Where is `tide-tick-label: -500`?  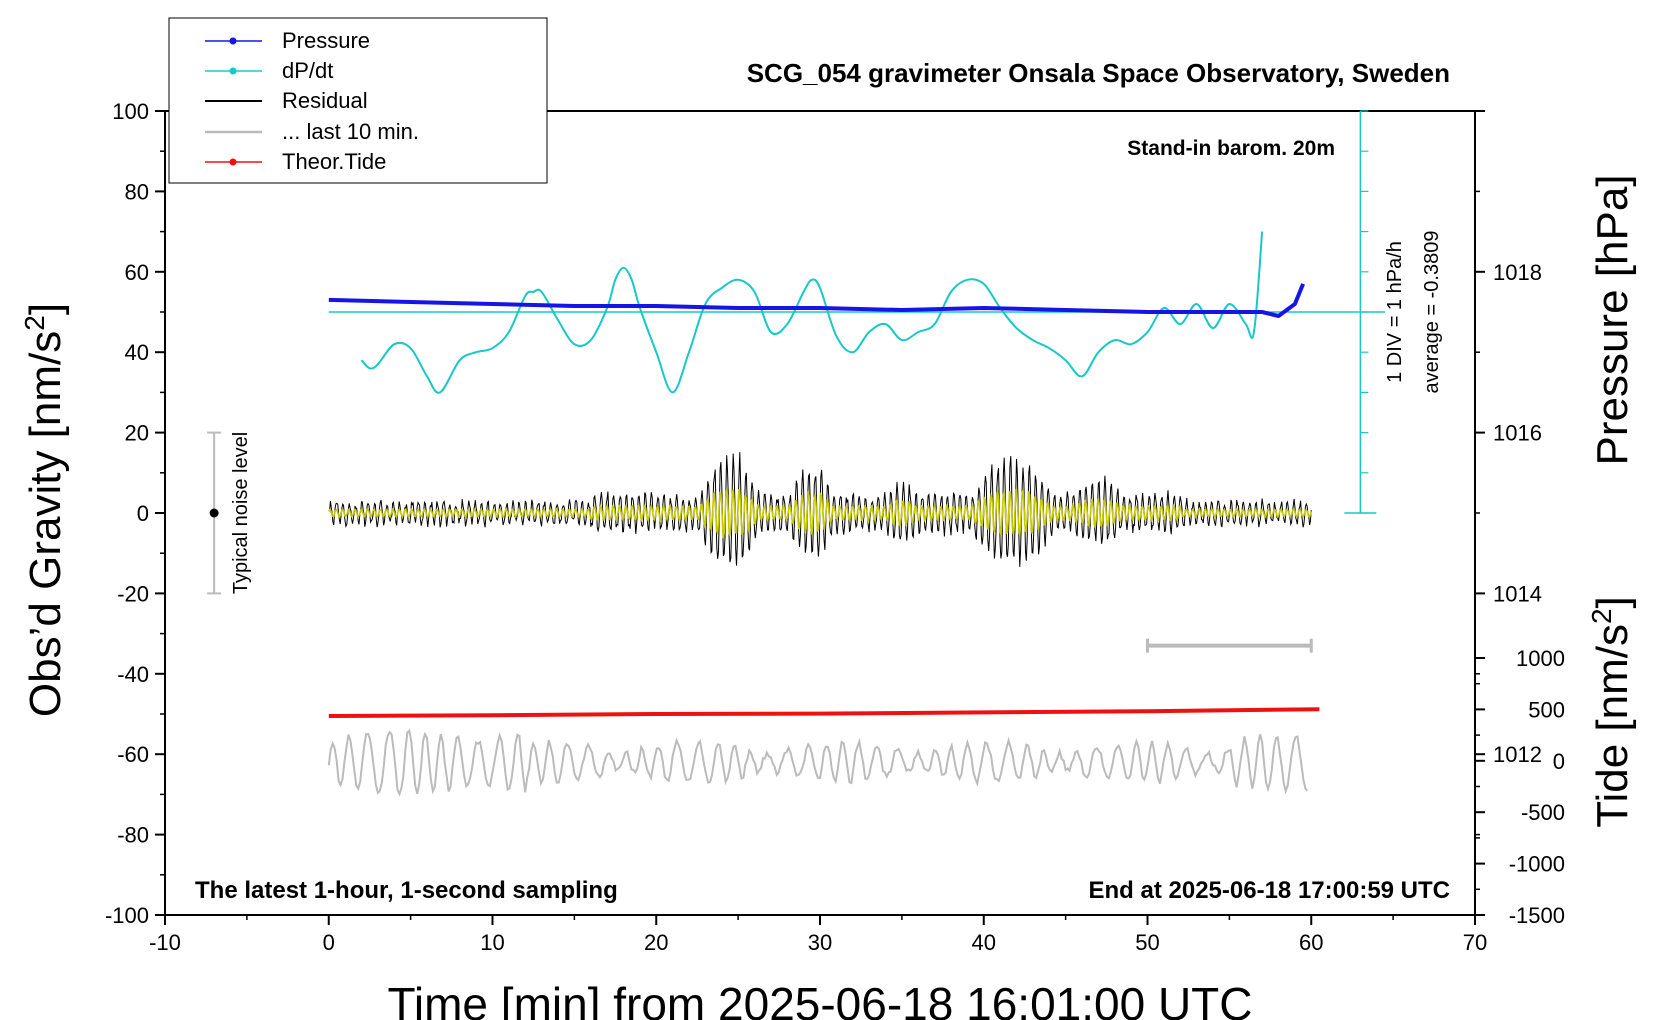
tide-tick-label: -500 is located at coordinates (1543, 812).